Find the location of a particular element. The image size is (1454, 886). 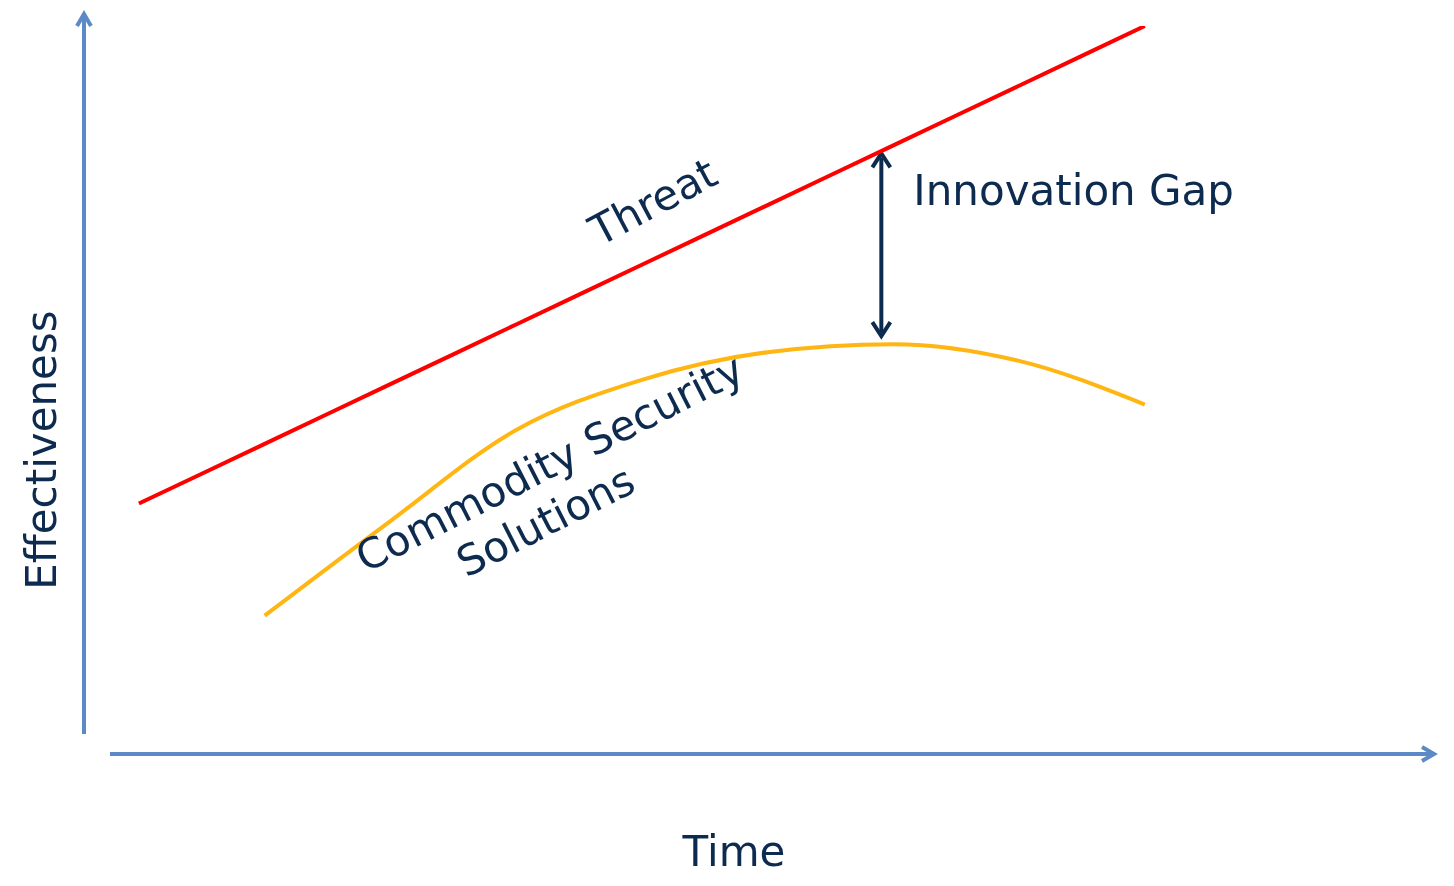

x-axis-title: Time is located at coordinates (733, 851).